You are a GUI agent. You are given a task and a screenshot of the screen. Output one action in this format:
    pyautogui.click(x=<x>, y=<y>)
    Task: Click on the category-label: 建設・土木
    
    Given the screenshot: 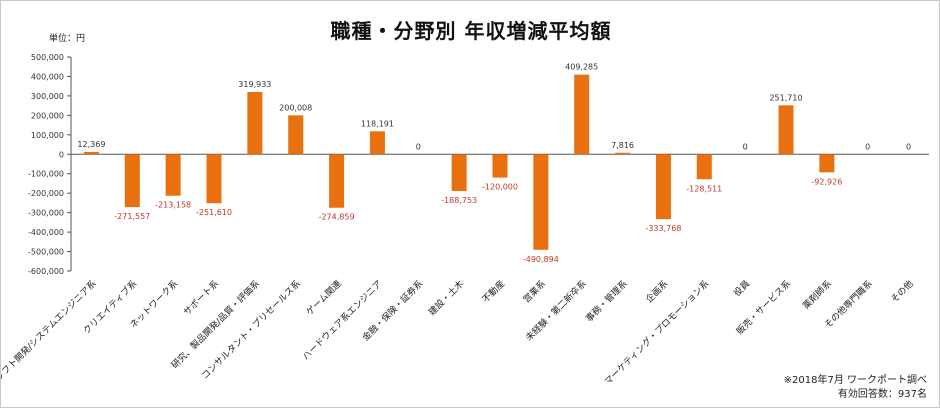 What is the action you would take?
    pyautogui.click(x=446, y=298)
    